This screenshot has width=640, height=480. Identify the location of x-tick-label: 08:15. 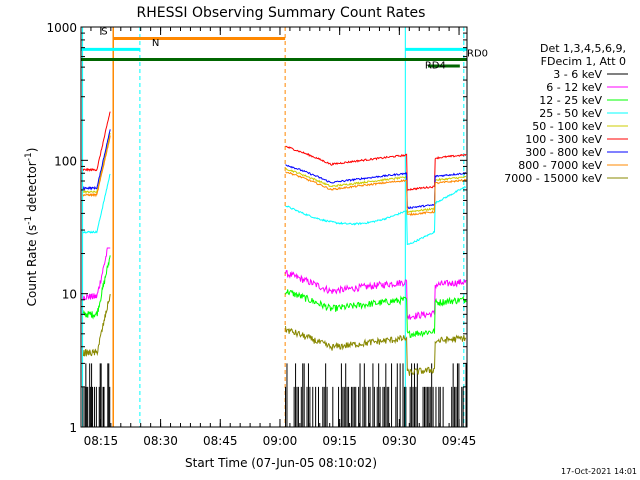
(101, 441).